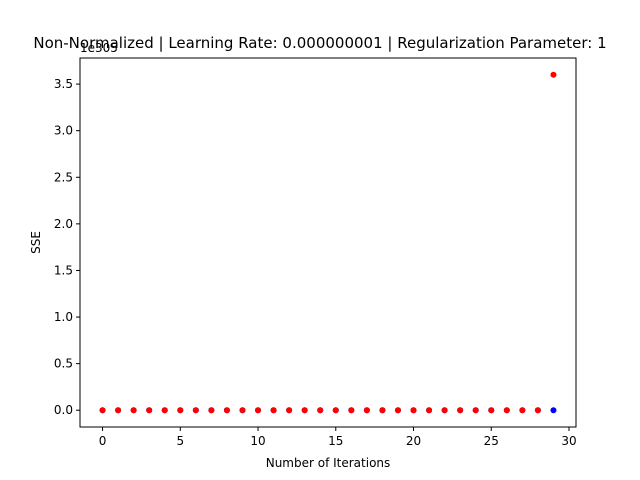  I want to click on x-tick-label: 20, so click(413, 441).